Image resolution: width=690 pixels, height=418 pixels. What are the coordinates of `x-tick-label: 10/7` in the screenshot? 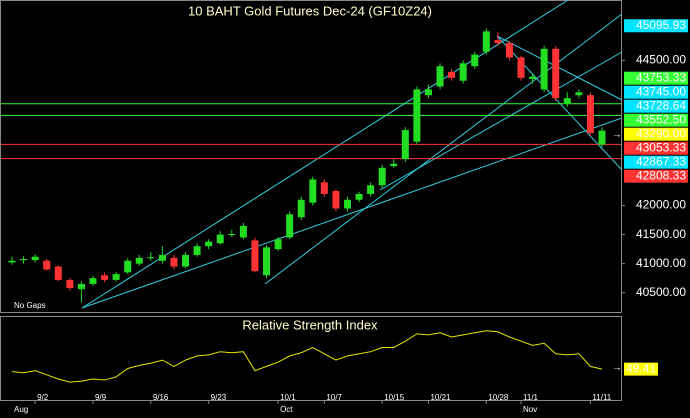 It's located at (334, 397).